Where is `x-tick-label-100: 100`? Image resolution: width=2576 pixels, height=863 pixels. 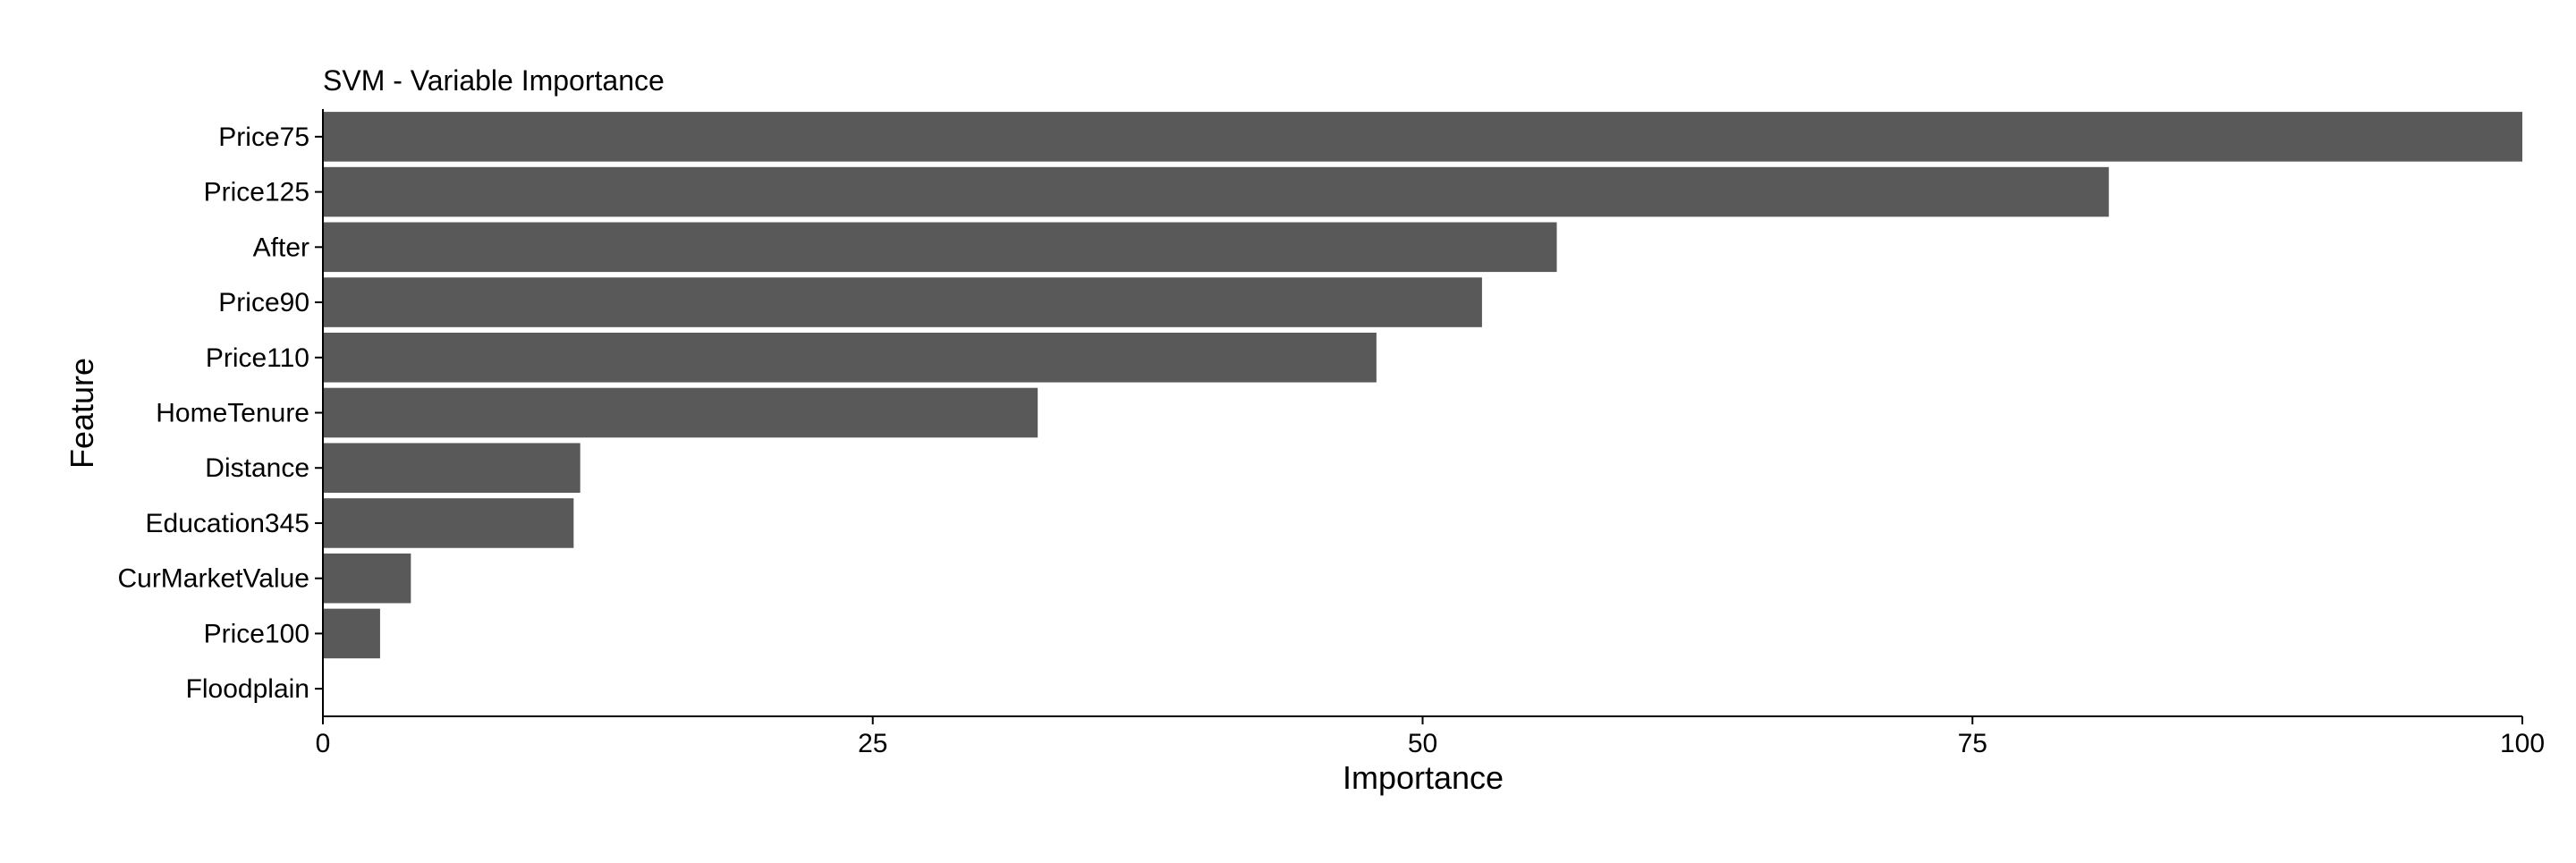
x-tick-label-100: 100 is located at coordinates (2522, 743).